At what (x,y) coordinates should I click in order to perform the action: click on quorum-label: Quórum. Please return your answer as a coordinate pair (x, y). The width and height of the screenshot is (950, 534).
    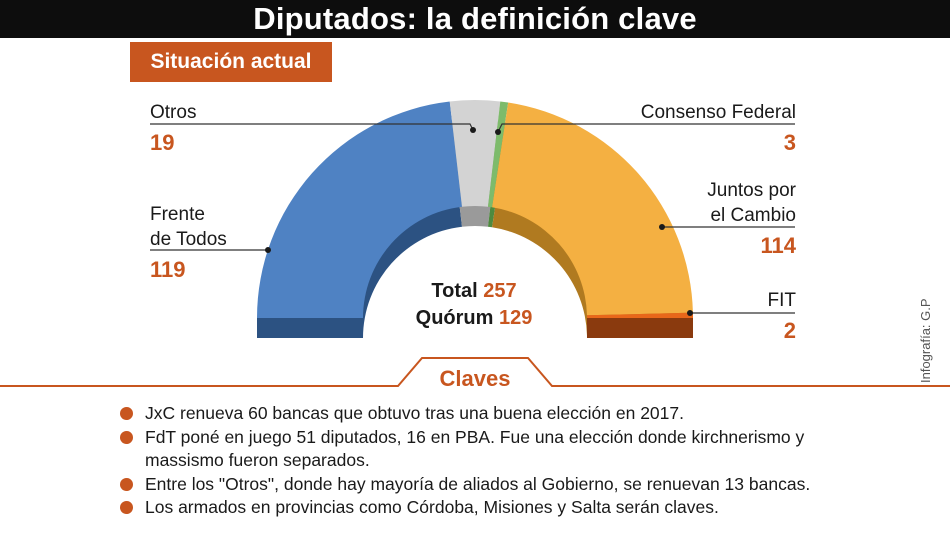
    Looking at the image, I should click on (454, 318).